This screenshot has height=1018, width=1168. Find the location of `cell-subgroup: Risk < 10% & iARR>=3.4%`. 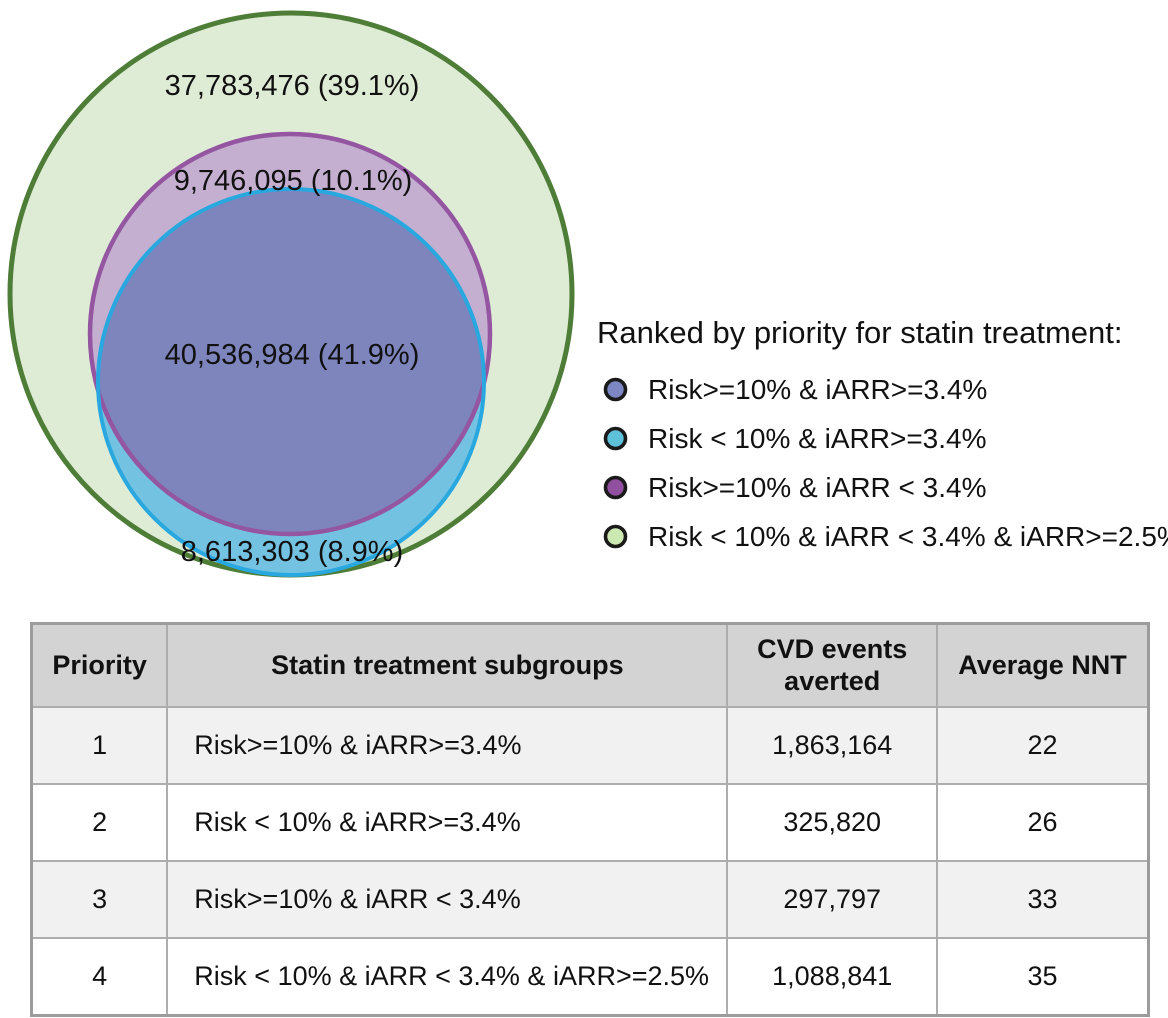

cell-subgroup: Risk < 10% & iARR>=3.4% is located at coordinates (447, 822).